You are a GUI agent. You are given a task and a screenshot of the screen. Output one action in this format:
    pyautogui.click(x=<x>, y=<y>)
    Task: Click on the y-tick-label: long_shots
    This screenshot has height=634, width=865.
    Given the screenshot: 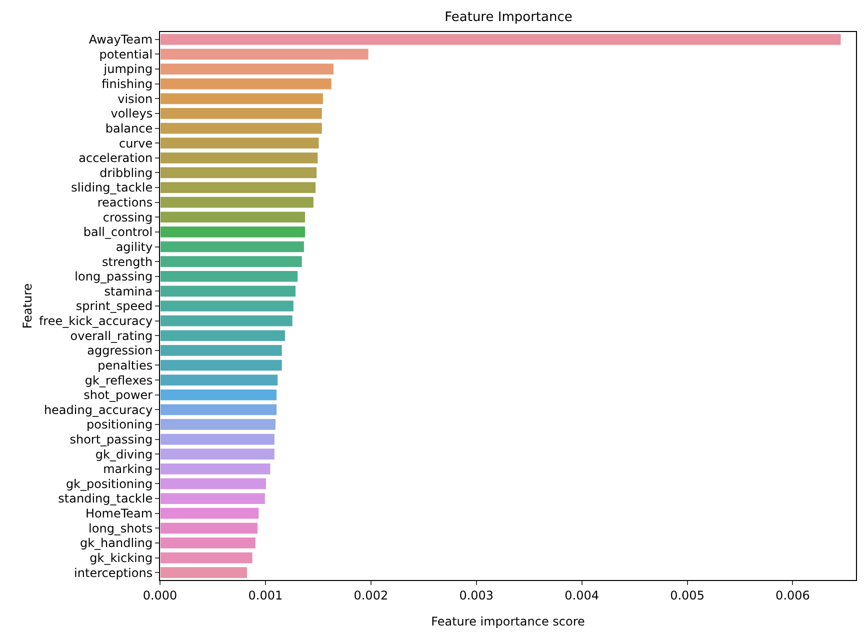 What is the action you would take?
    pyautogui.click(x=120, y=528)
    